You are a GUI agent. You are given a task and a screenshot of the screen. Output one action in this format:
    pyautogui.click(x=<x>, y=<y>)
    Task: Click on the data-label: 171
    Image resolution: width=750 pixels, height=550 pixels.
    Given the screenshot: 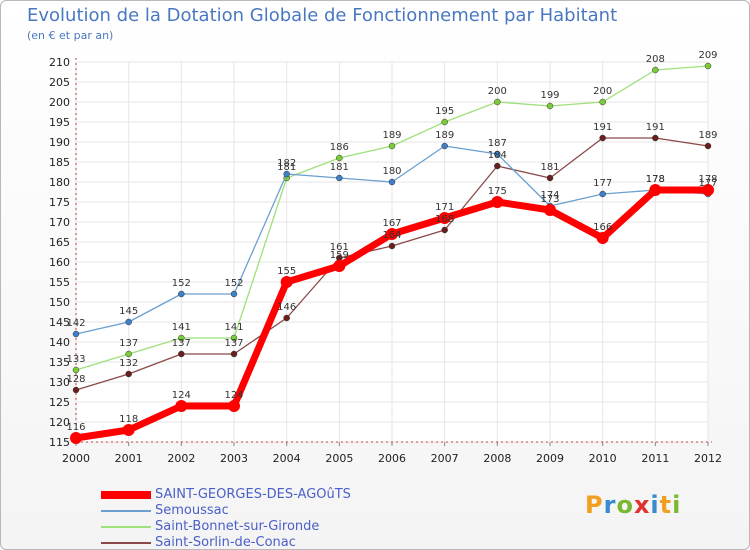 What is the action you would take?
    pyautogui.click(x=444, y=207)
    